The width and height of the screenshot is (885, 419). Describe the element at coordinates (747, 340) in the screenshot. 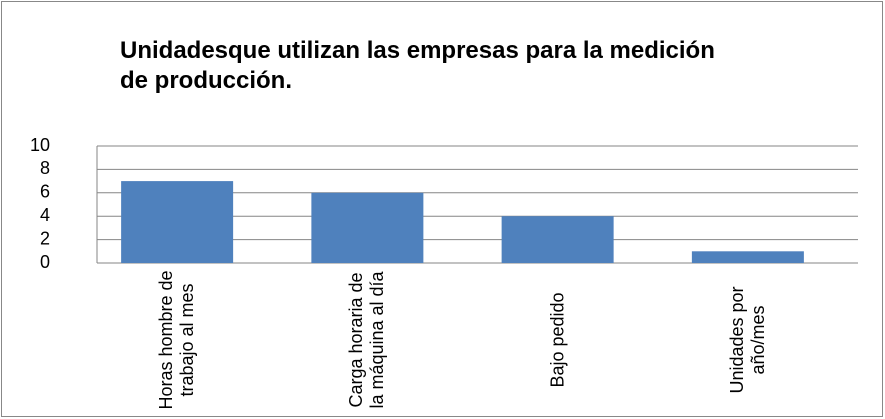

I see `x-tick-label: Unidades por año/mes` at that location.